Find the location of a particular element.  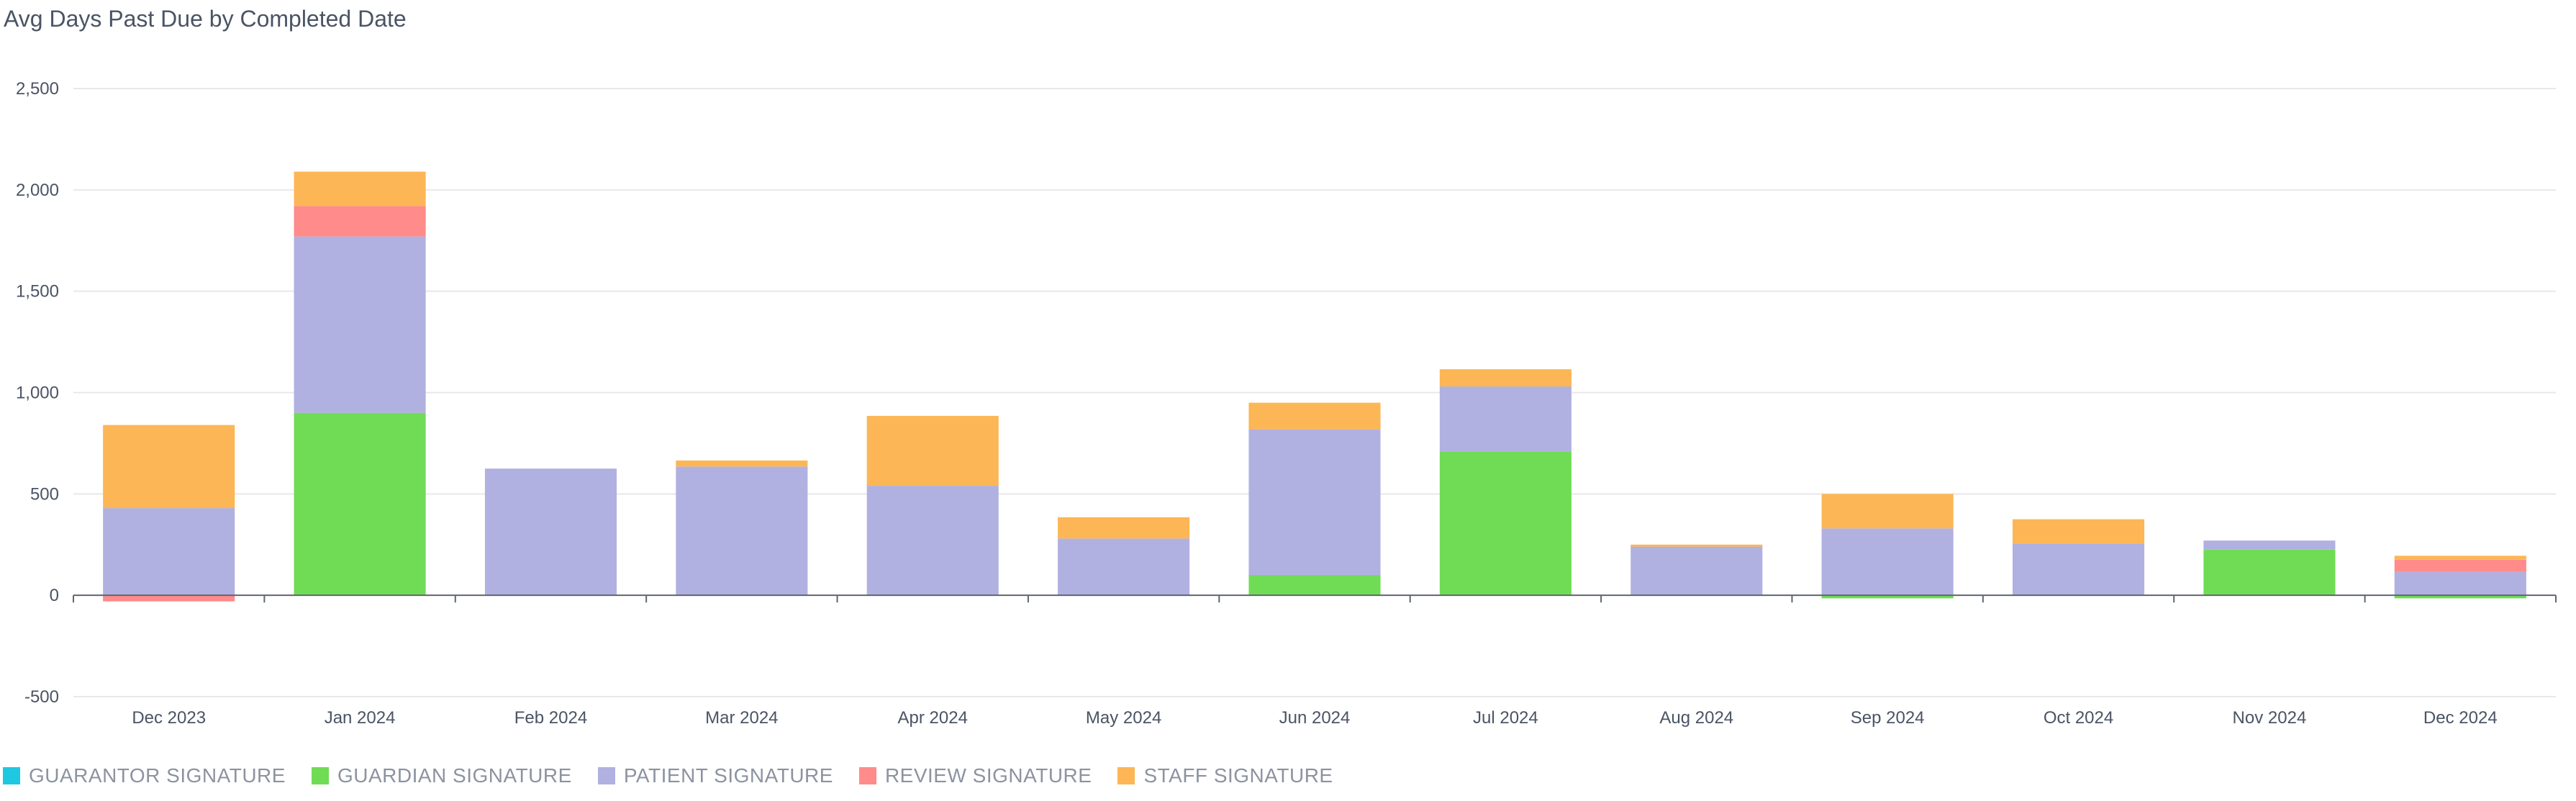

x-tick-label: Oct 2024 is located at coordinates (2078, 718).